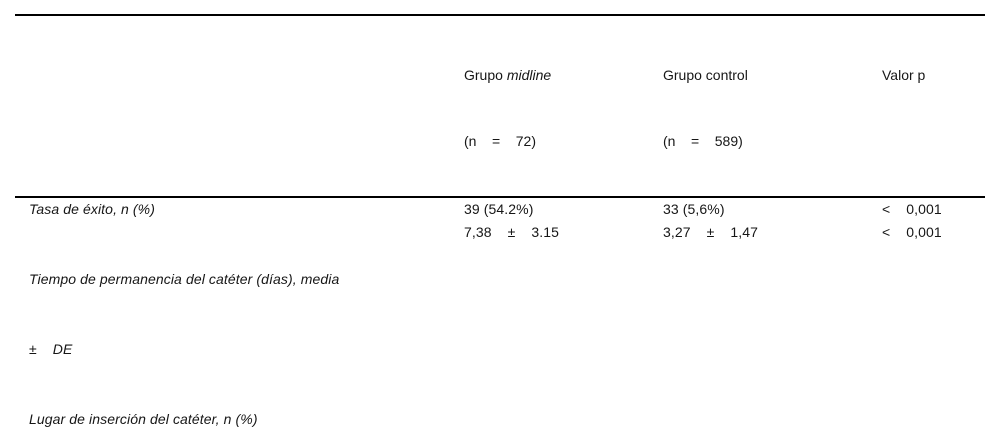 This screenshot has width=1000, height=434. Describe the element at coordinates (703, 141) in the screenshot. I see `header-control-n: (n = 589)` at that location.